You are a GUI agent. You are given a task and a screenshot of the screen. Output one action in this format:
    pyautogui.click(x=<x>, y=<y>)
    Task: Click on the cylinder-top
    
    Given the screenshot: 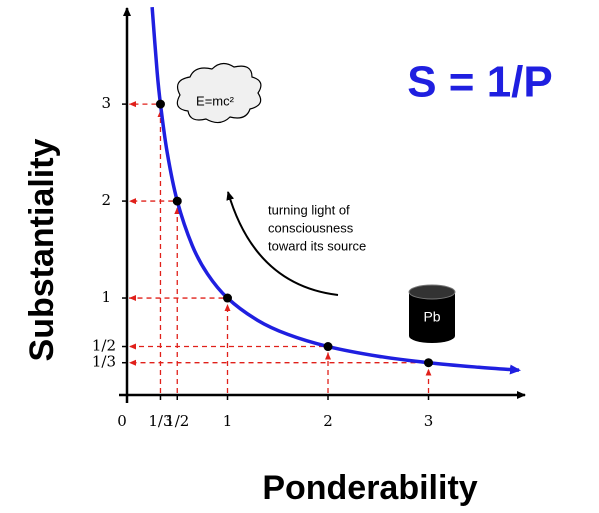 What is the action you would take?
    pyautogui.click(x=432, y=292)
    